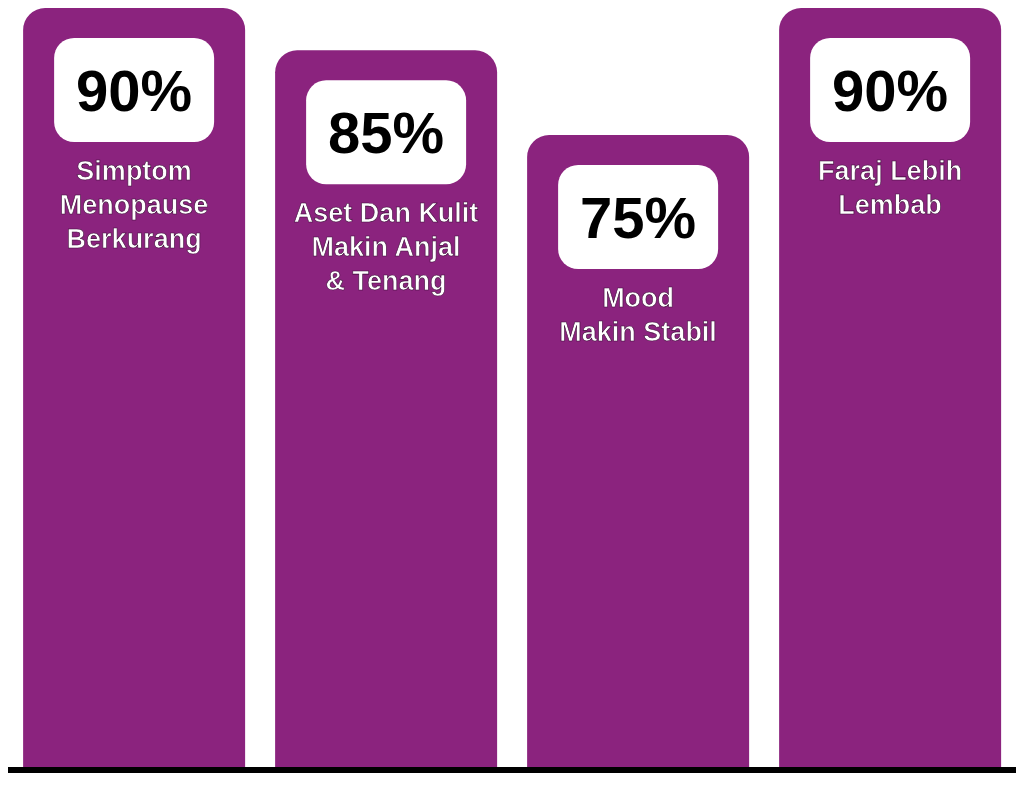 This screenshot has width=1024, height=786. I want to click on x-tick-label: Simptom Menopause Berkurang, so click(134, 205).